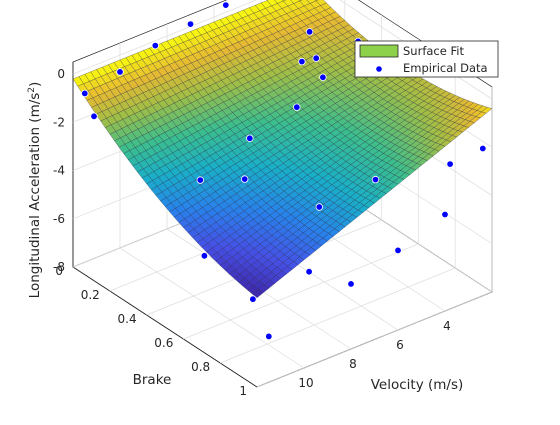  What do you see at coordinates (426, 59) in the screenshot?
I see `legend: Surface Fit Empirical Data` at bounding box center [426, 59].